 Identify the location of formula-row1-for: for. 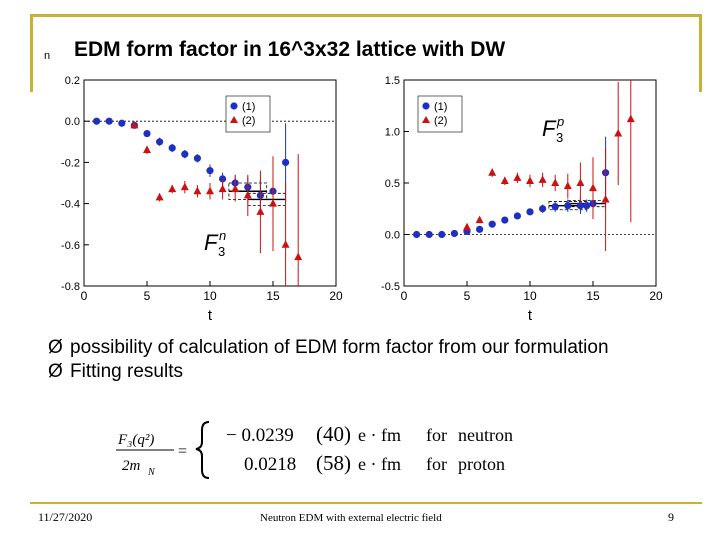
(436, 435).